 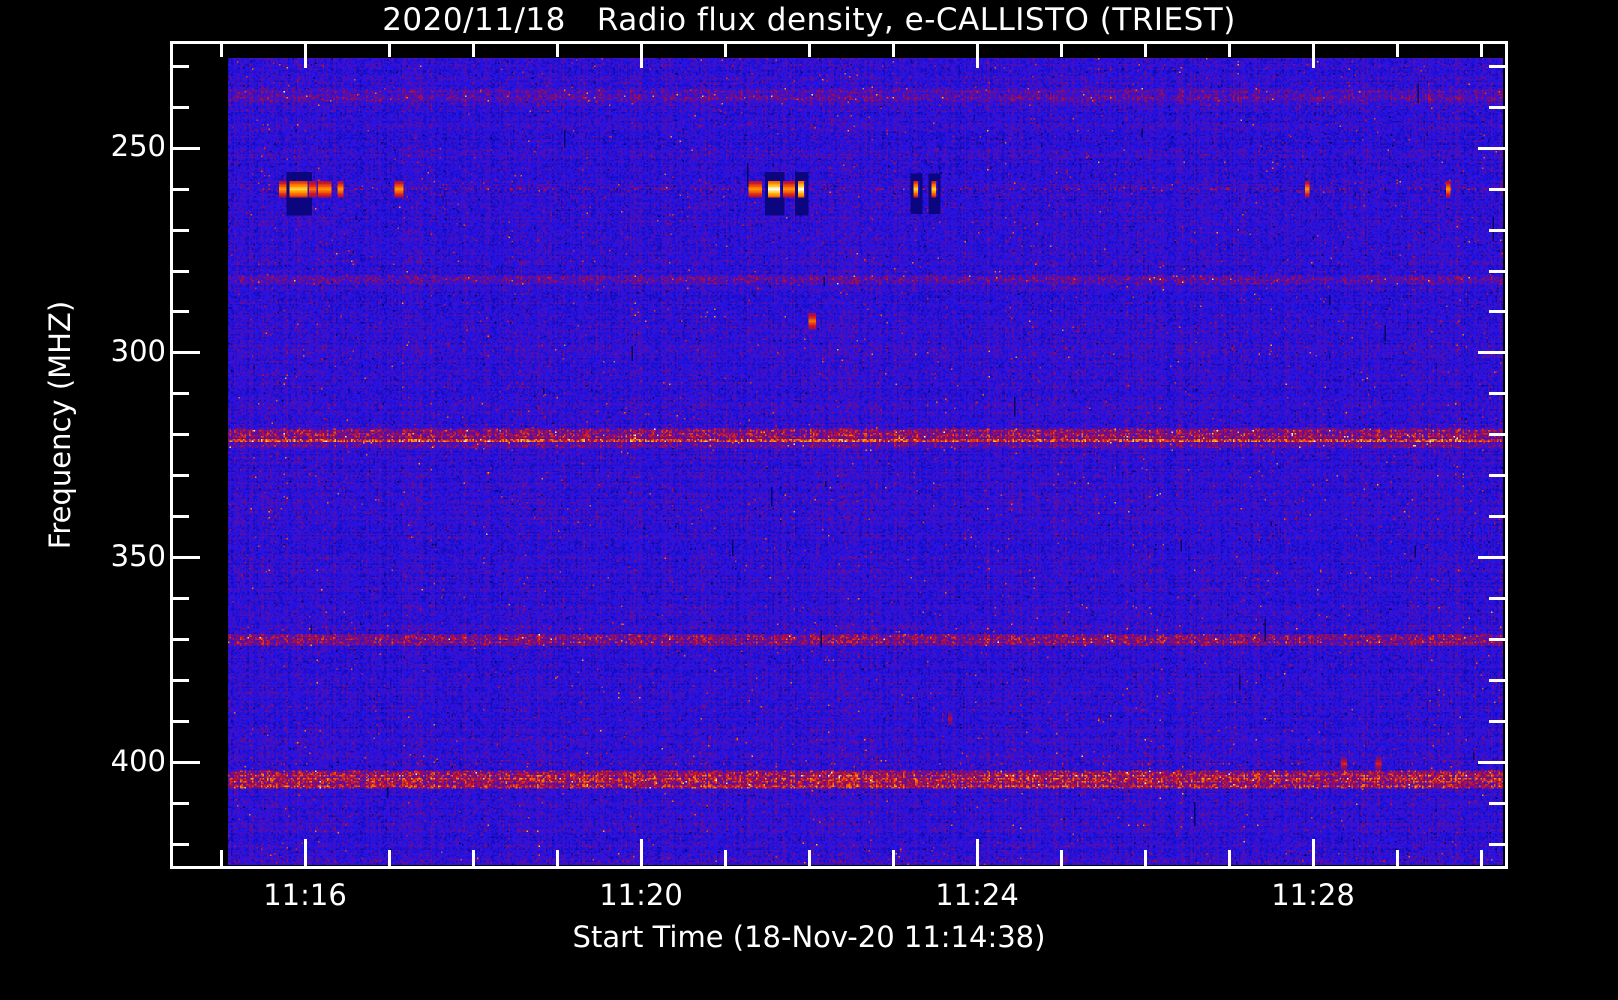 I want to click on x-axis-title: Start Time (18-Nov-20 11:14:38), so click(x=809, y=937).